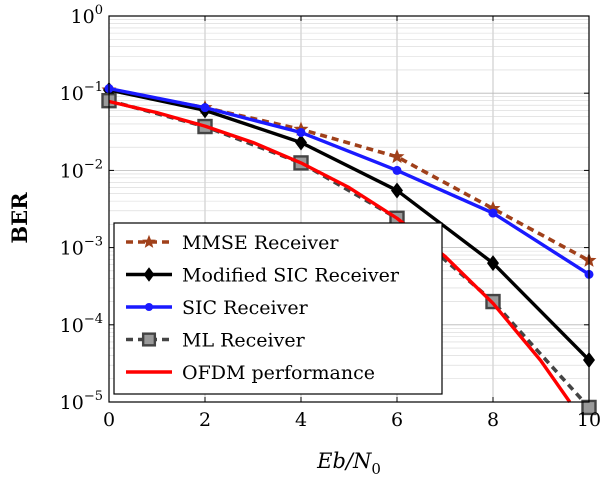 The width and height of the screenshot is (603, 477). I want to click on x-tick-label: 2, so click(205, 420).